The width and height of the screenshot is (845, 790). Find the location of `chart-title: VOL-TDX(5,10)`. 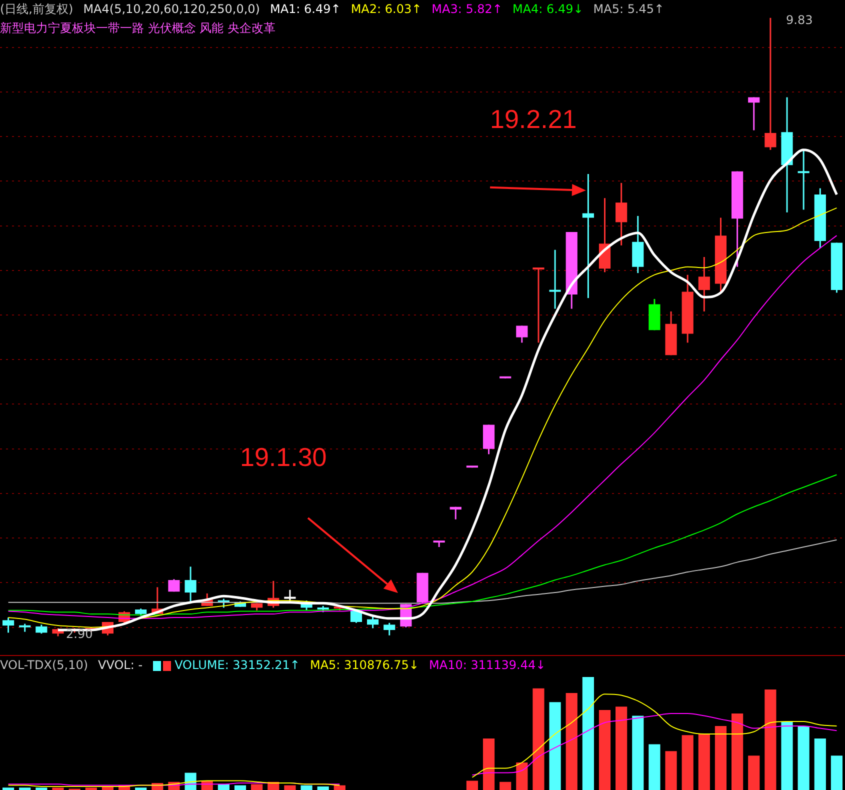

chart-title: VOL-TDX(5,10) is located at coordinates (44, 665).